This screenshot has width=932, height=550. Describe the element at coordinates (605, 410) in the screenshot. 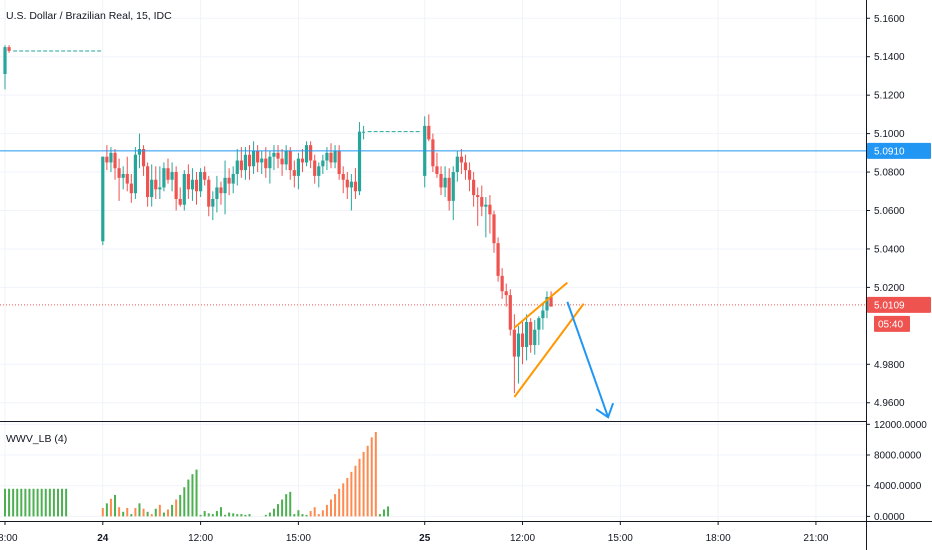

I see `forecast-arrowhead` at that location.